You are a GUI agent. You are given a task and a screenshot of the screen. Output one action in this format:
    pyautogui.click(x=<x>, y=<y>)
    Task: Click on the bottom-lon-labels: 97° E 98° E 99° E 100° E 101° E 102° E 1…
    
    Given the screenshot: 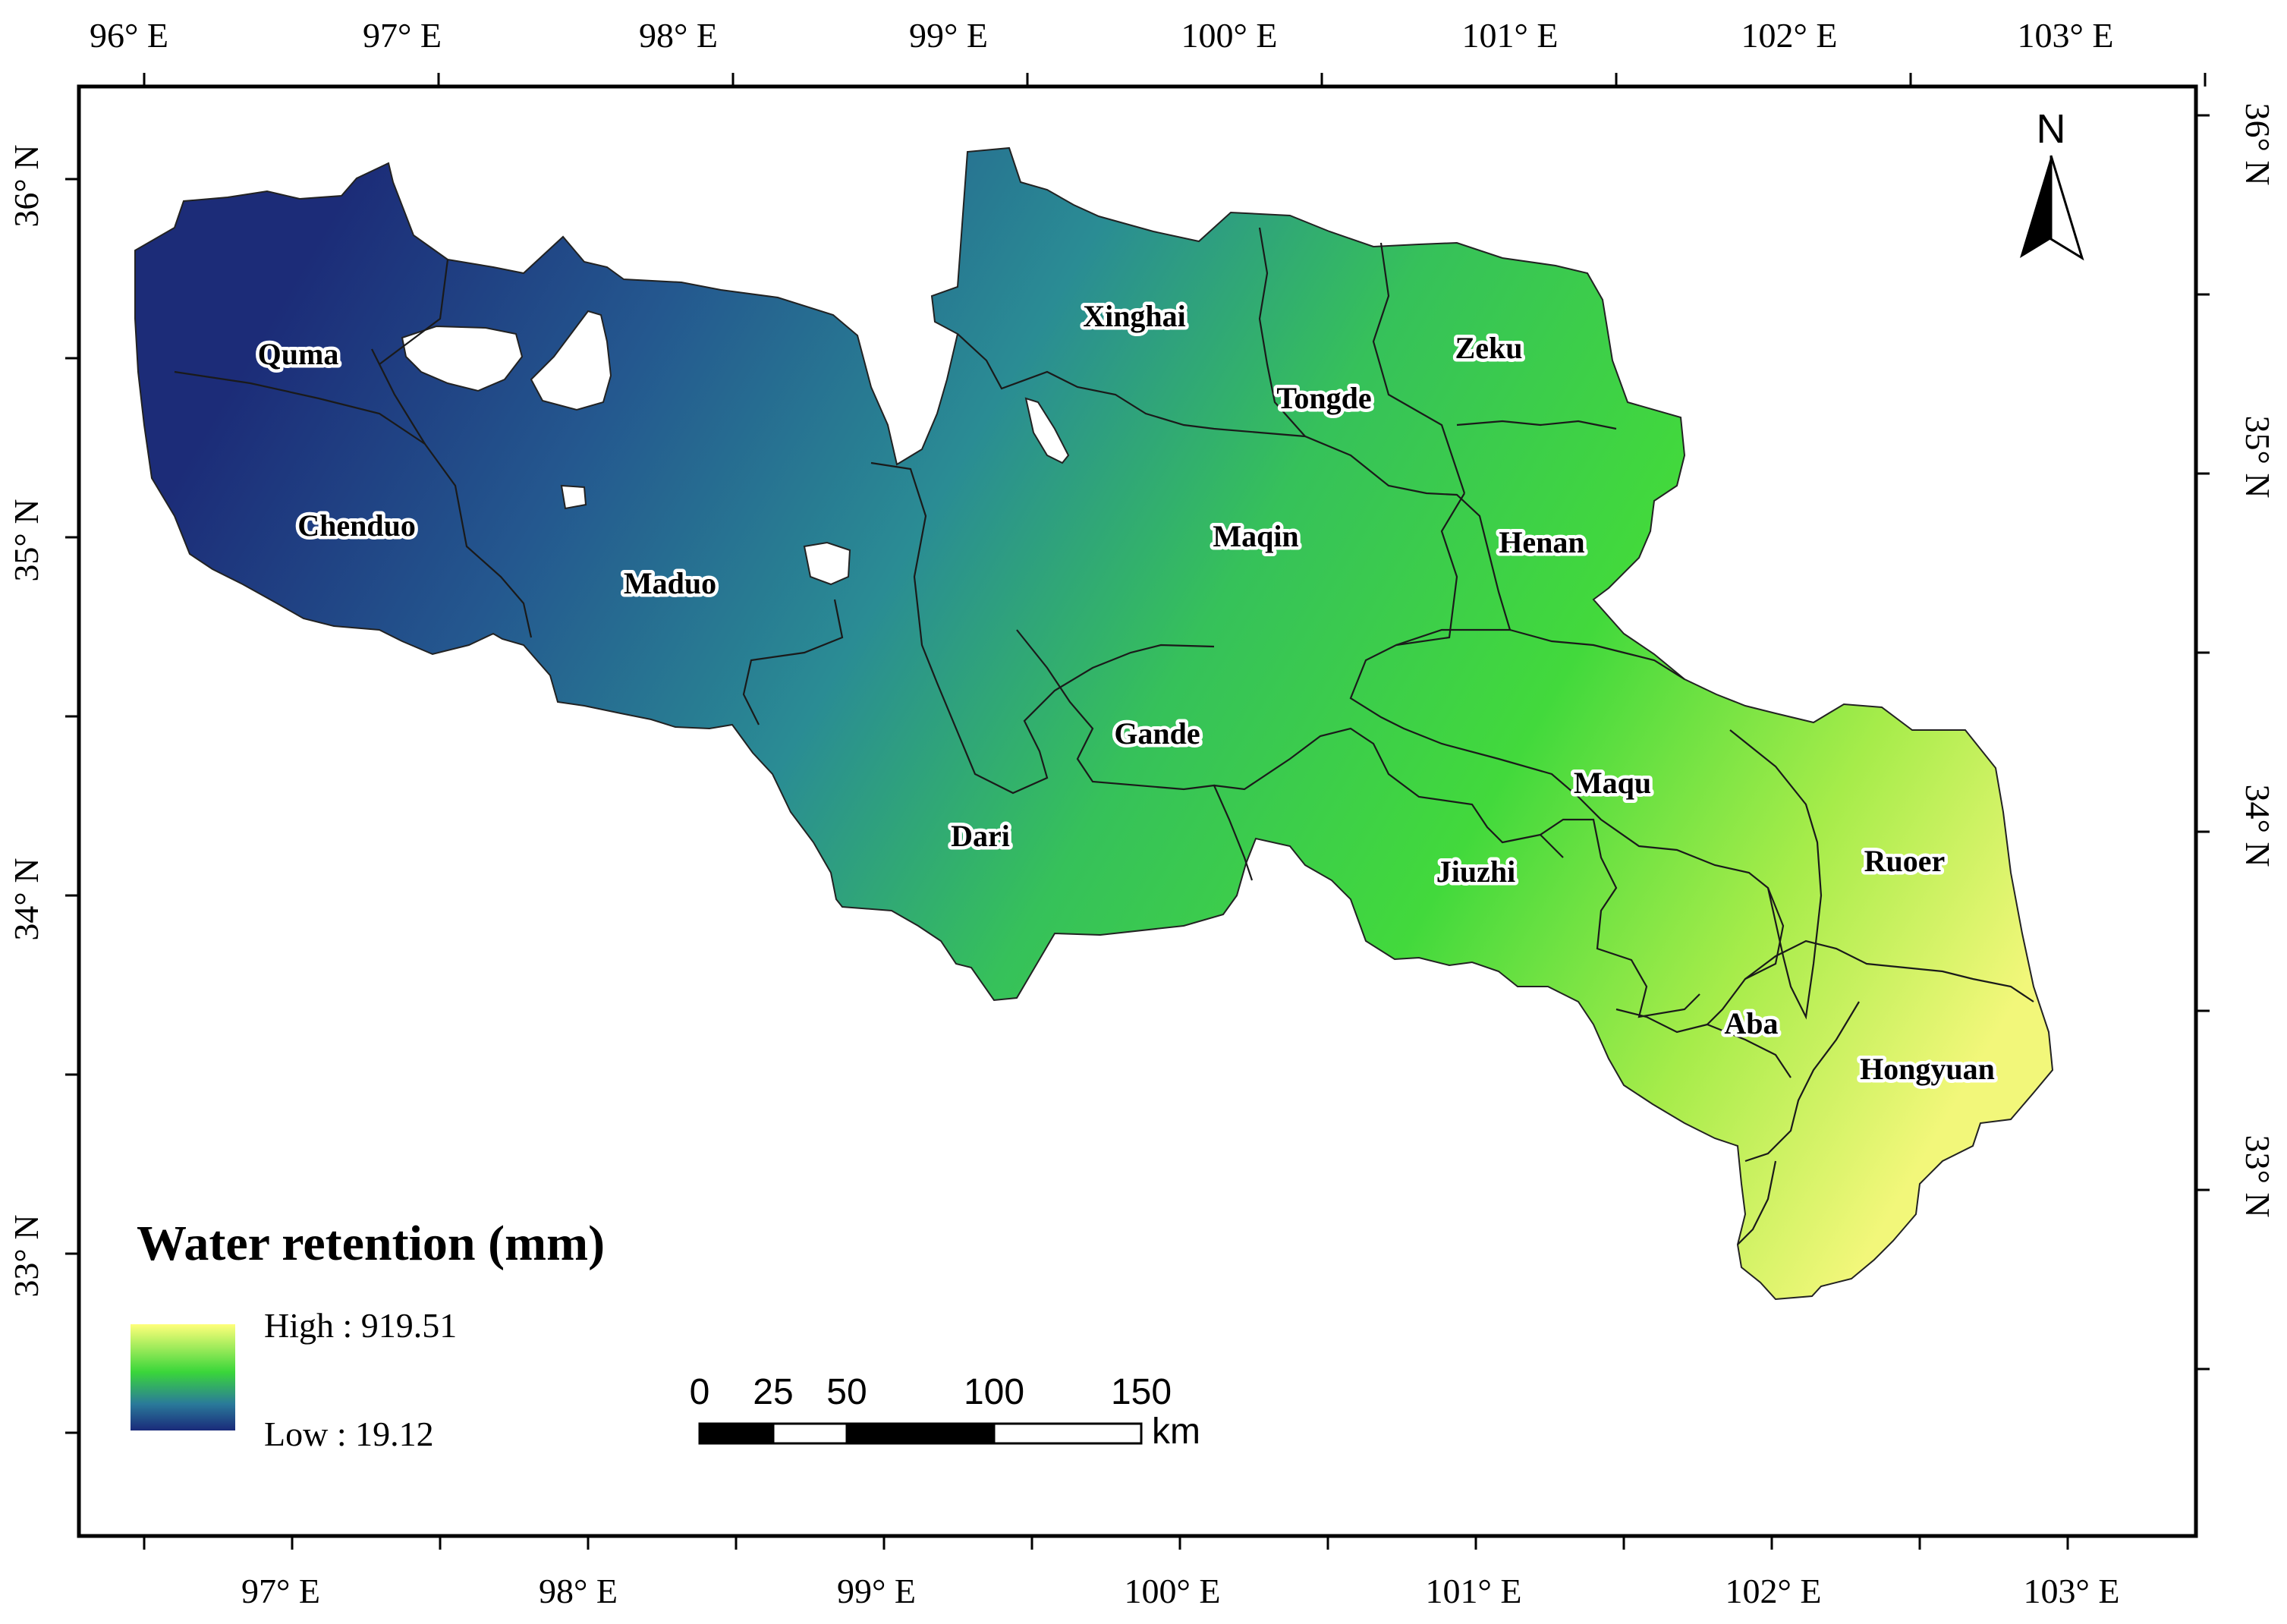 What is the action you would take?
    pyautogui.click(x=1180, y=1591)
    